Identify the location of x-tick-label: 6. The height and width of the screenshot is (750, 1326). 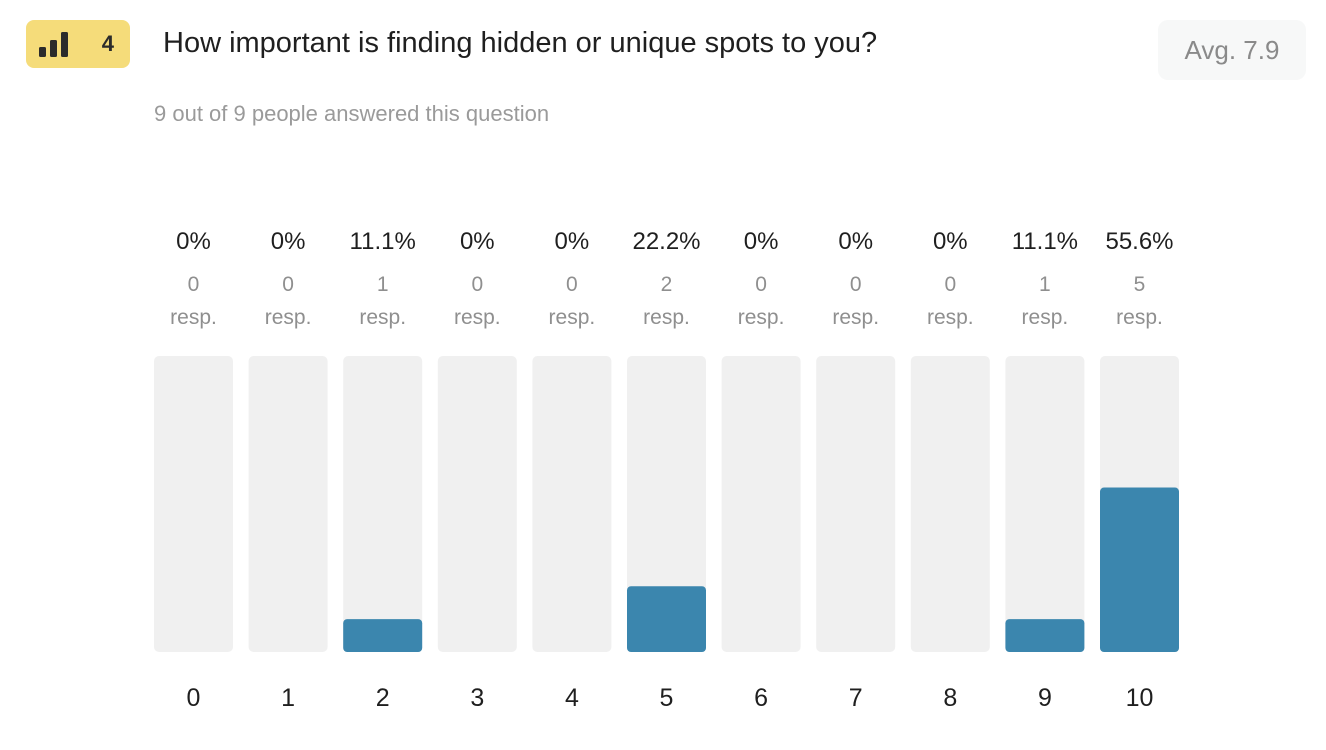
(761, 698).